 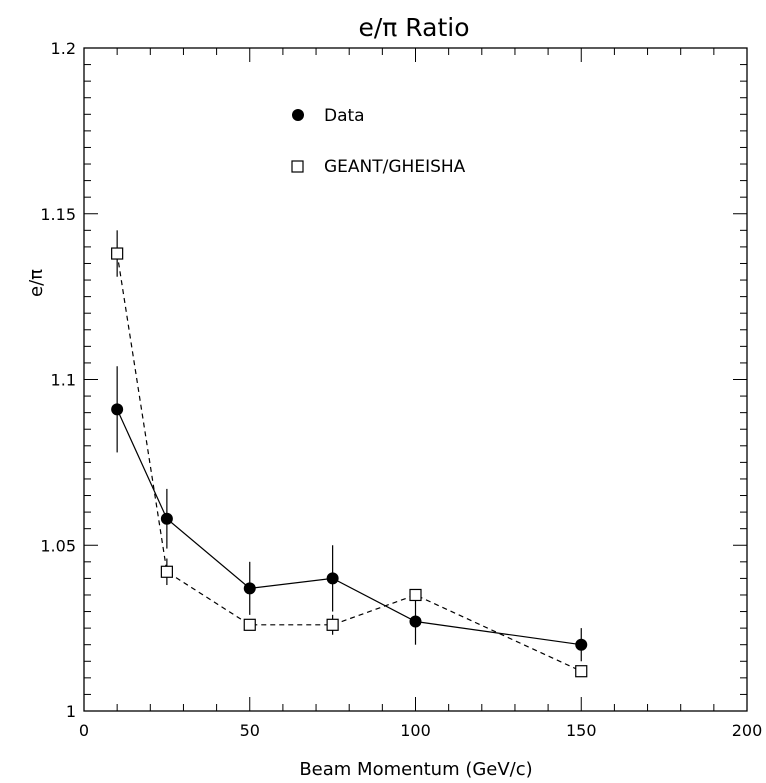 I want to click on legend-label-geant: GEANT/GHEISHA, so click(x=395, y=167).